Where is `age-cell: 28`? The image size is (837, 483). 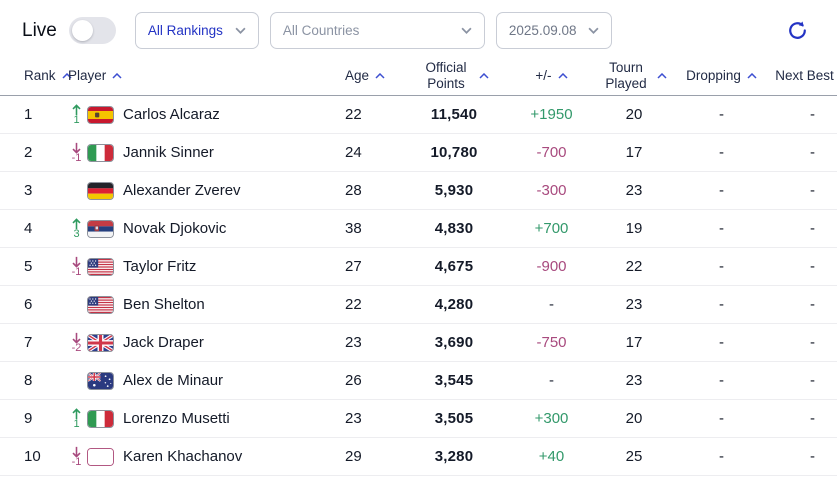 age-cell: 28 is located at coordinates (353, 191).